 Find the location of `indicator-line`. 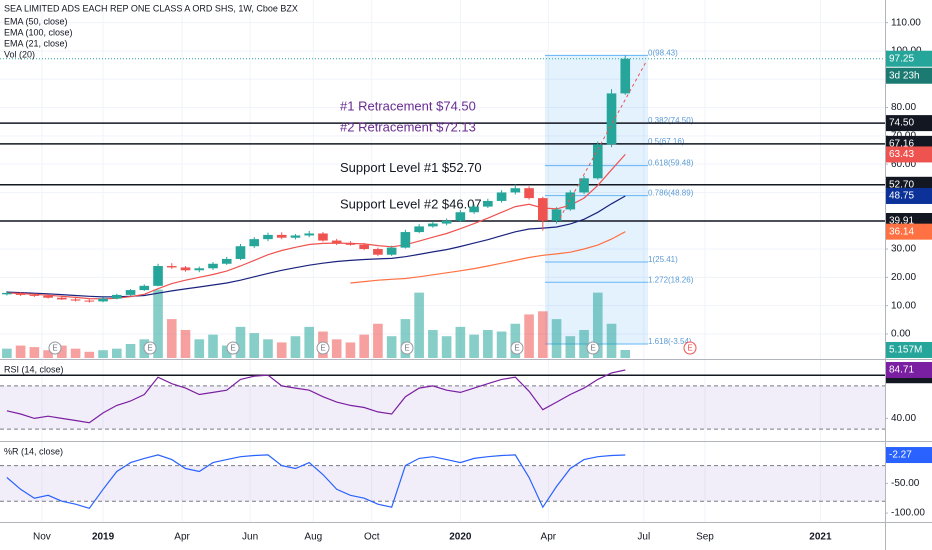

indicator-line is located at coordinates (316, 396).